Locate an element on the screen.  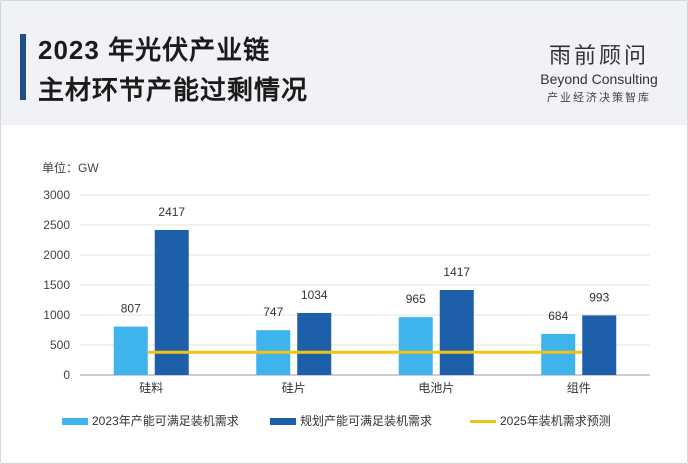
chart-title-line2: 主材环节产能过剩情况 is located at coordinates (173, 90).